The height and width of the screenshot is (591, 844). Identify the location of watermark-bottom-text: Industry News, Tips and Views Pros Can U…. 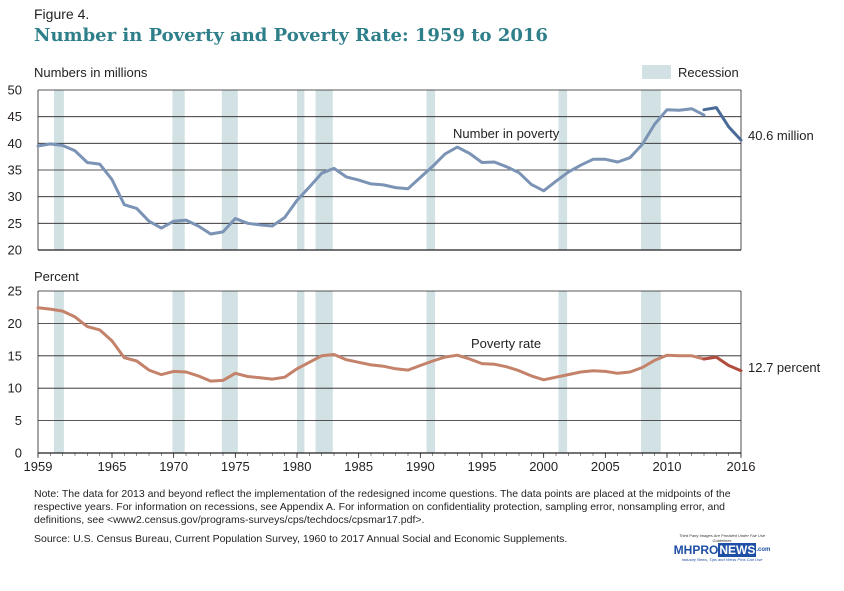
(722, 559).